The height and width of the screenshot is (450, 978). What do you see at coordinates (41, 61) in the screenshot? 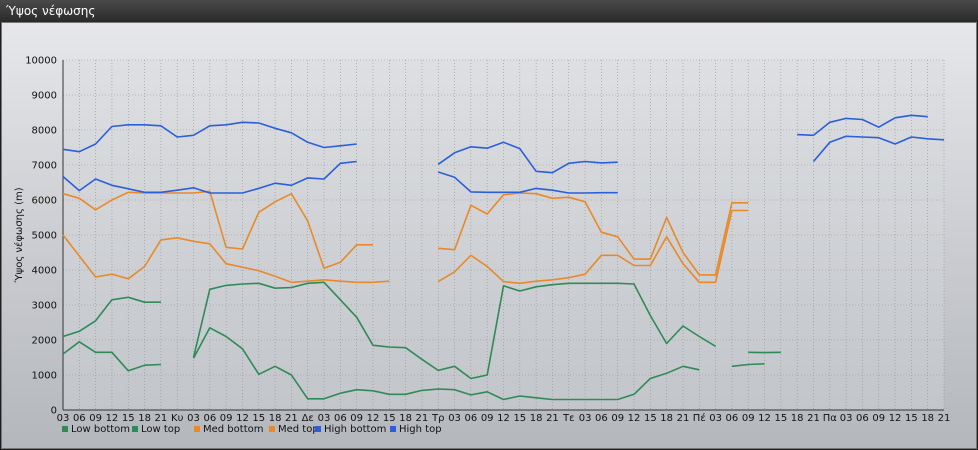
I see `y-tick-label: 10000` at bounding box center [41, 61].